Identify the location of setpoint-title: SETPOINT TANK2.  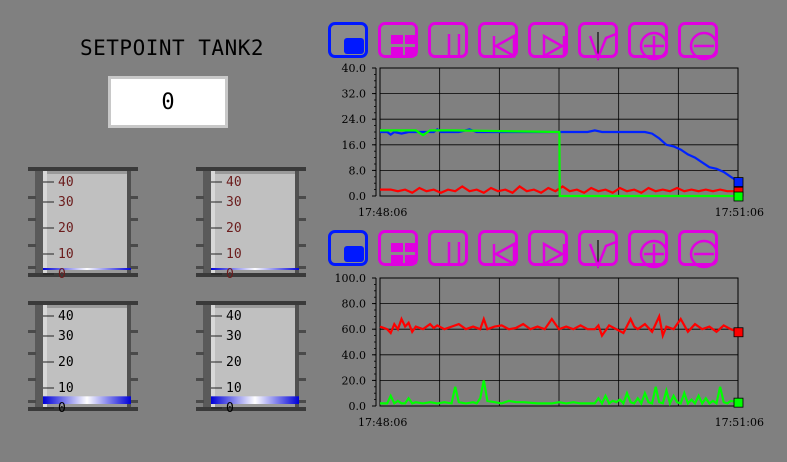
(172, 48).